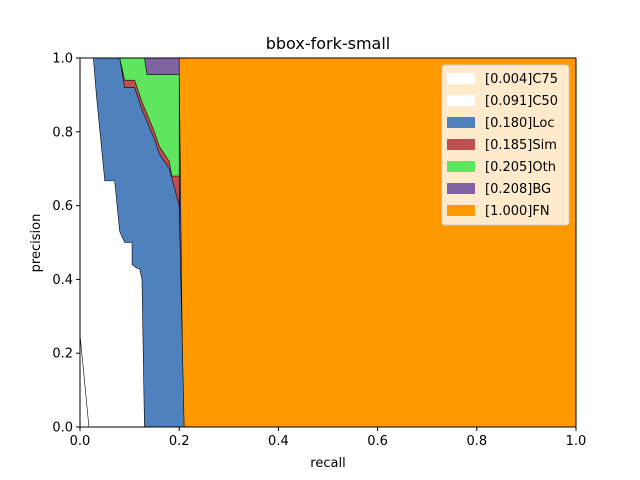  I want to click on legend-swatch-loc, so click(461, 122).